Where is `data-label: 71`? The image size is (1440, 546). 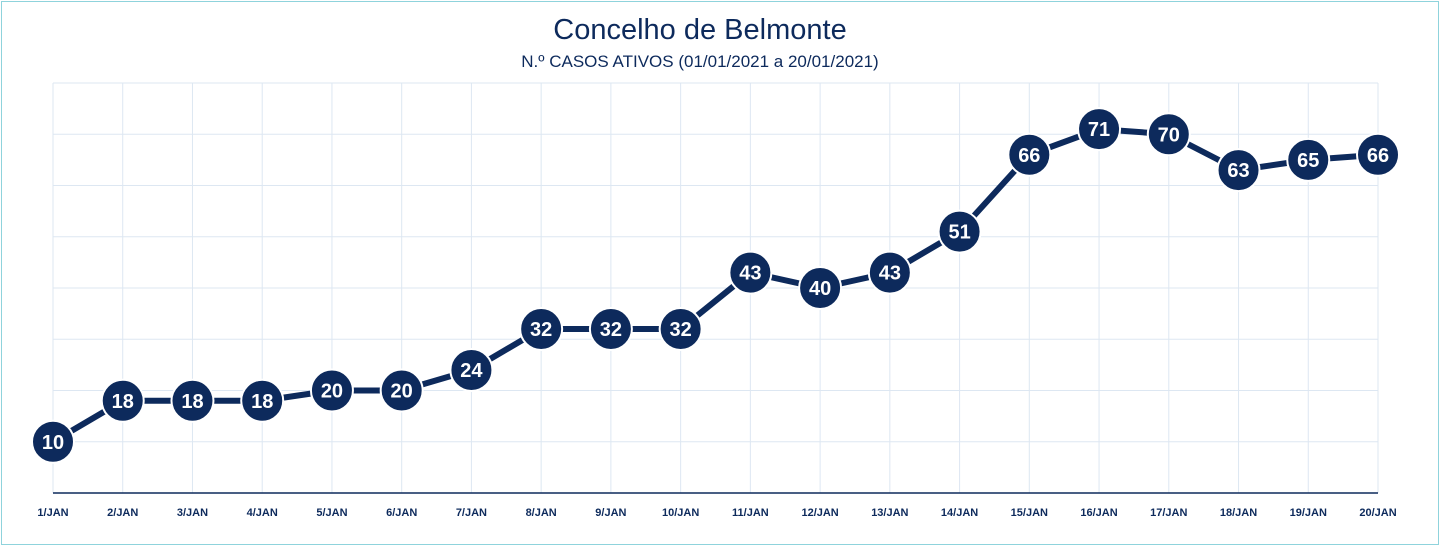 data-label: 71 is located at coordinates (1099, 130).